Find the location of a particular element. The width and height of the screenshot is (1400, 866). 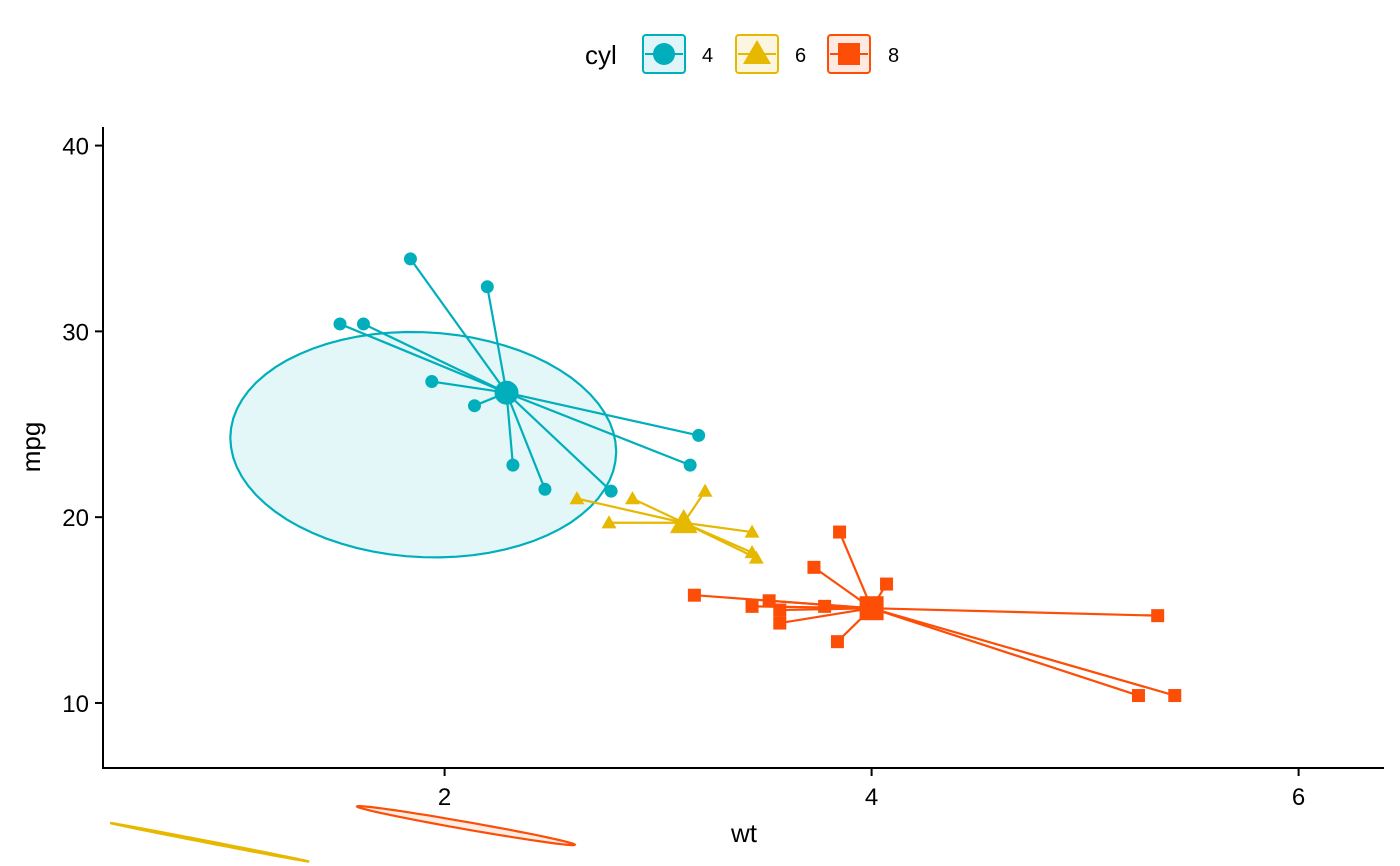

legend-entry-4: 4 is located at coordinates (677, 54).